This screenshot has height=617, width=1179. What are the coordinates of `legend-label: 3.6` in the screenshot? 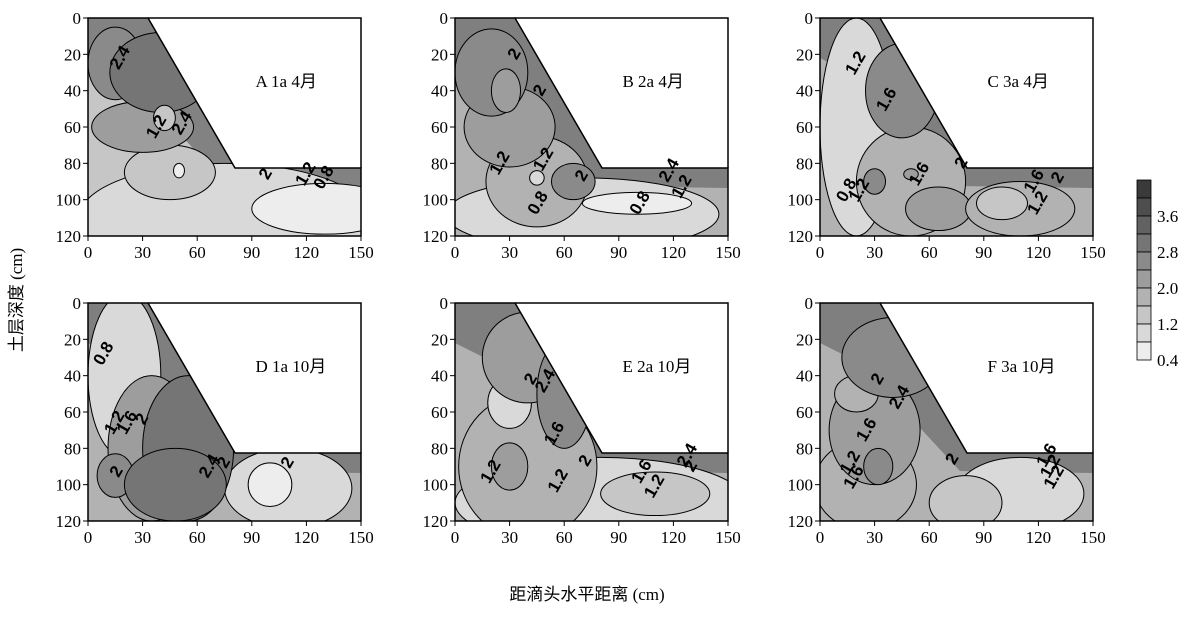 It's located at (1167, 216).